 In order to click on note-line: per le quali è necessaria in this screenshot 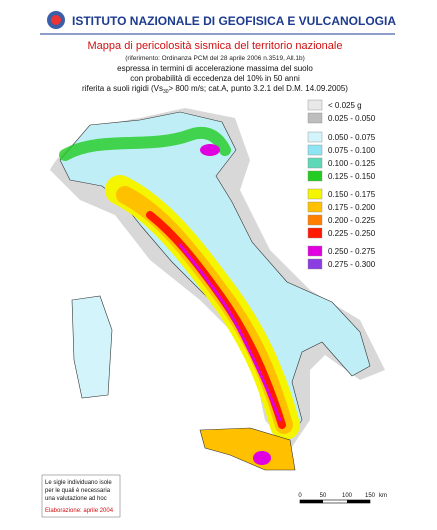, I will do `click(78, 491)`.